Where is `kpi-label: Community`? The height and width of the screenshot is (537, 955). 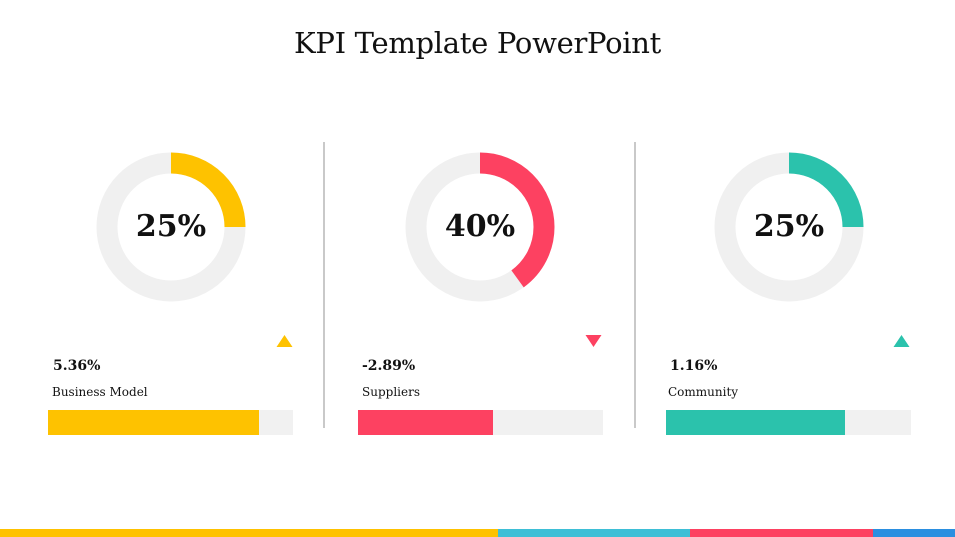 kpi-label: Community is located at coordinates (703, 392).